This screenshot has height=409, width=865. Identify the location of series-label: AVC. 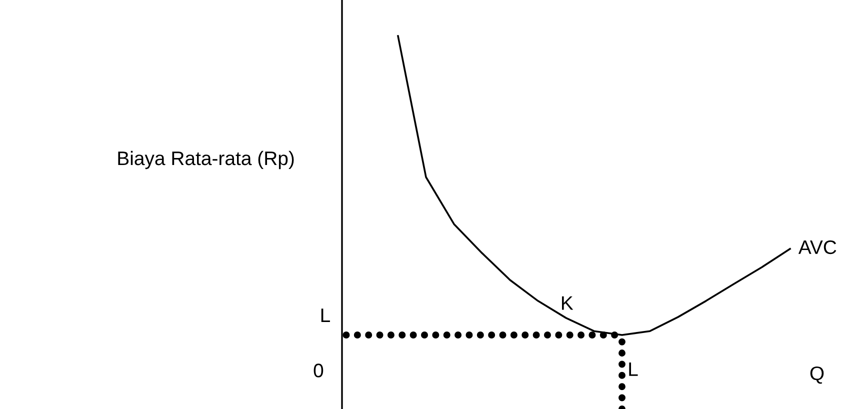
(817, 247).